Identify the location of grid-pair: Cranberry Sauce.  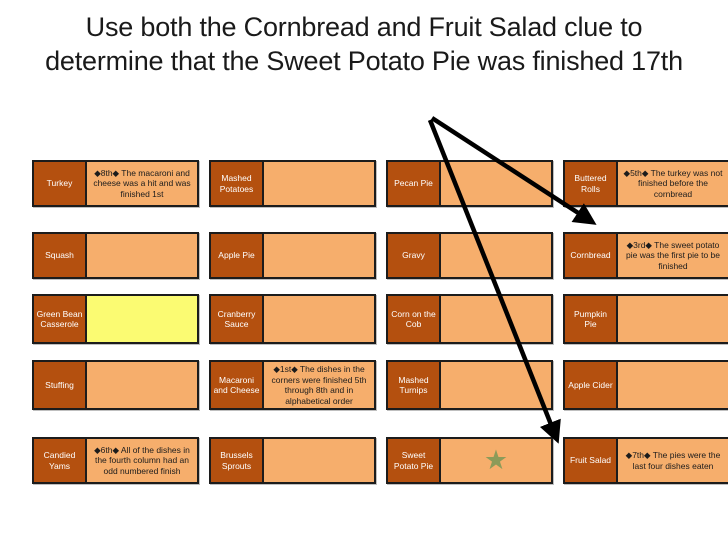
(292, 319).